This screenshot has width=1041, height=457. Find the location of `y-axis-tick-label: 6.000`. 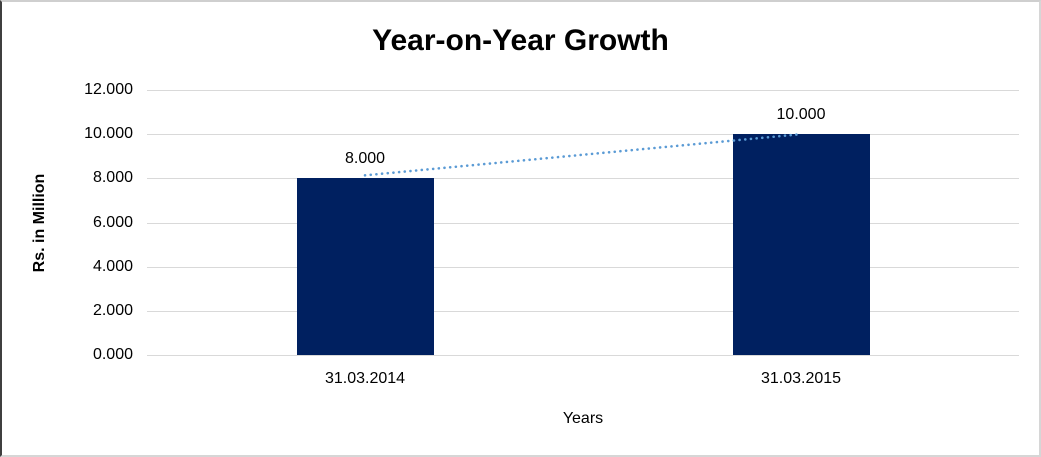

y-axis-tick-label: 6.000 is located at coordinates (112, 222).